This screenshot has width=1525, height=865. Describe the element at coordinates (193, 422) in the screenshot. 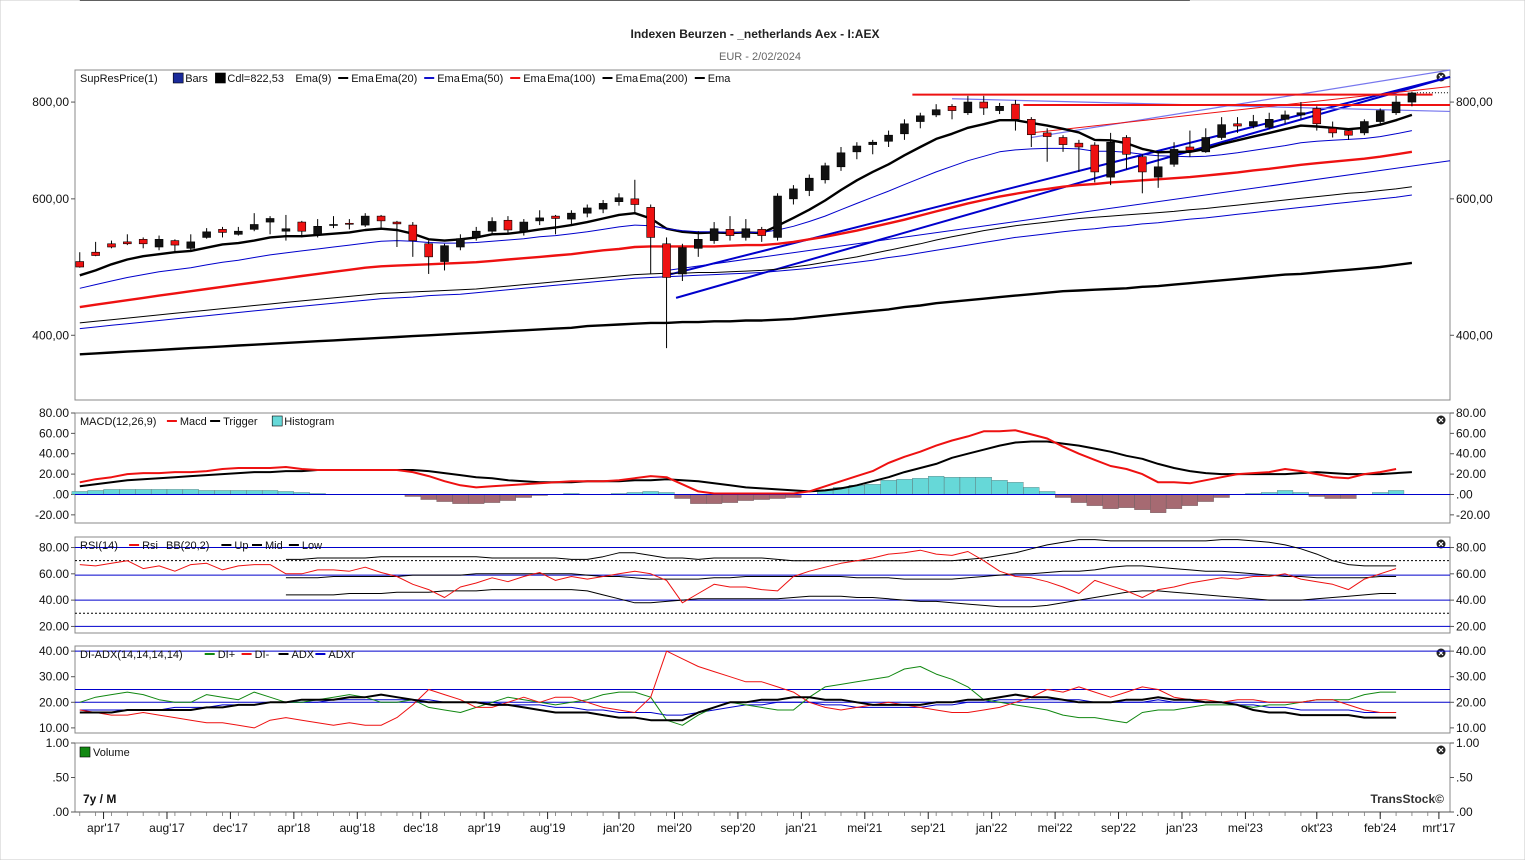

I see `legend-entry: Macd` at that location.